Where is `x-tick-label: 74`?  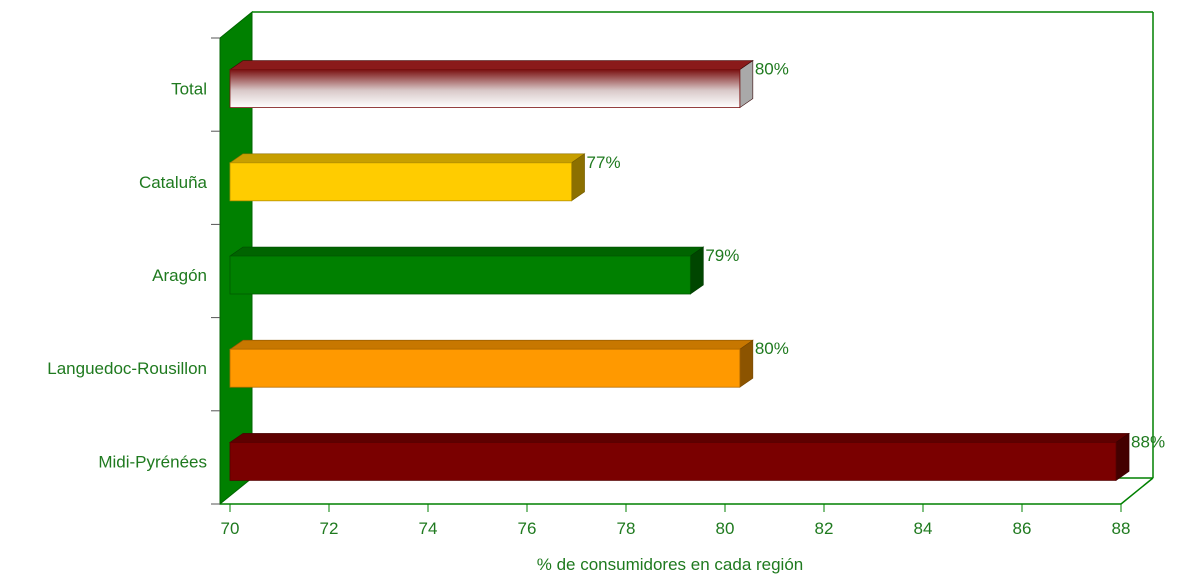
x-tick-label: 74 is located at coordinates (428, 528).